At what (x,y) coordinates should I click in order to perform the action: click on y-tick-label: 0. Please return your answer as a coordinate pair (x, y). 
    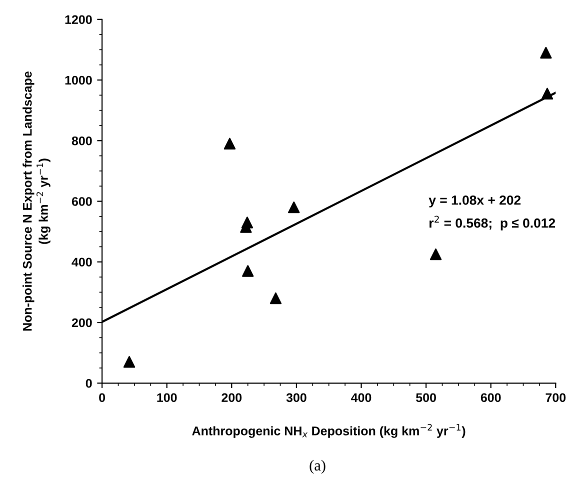
    Looking at the image, I should click on (89, 383).